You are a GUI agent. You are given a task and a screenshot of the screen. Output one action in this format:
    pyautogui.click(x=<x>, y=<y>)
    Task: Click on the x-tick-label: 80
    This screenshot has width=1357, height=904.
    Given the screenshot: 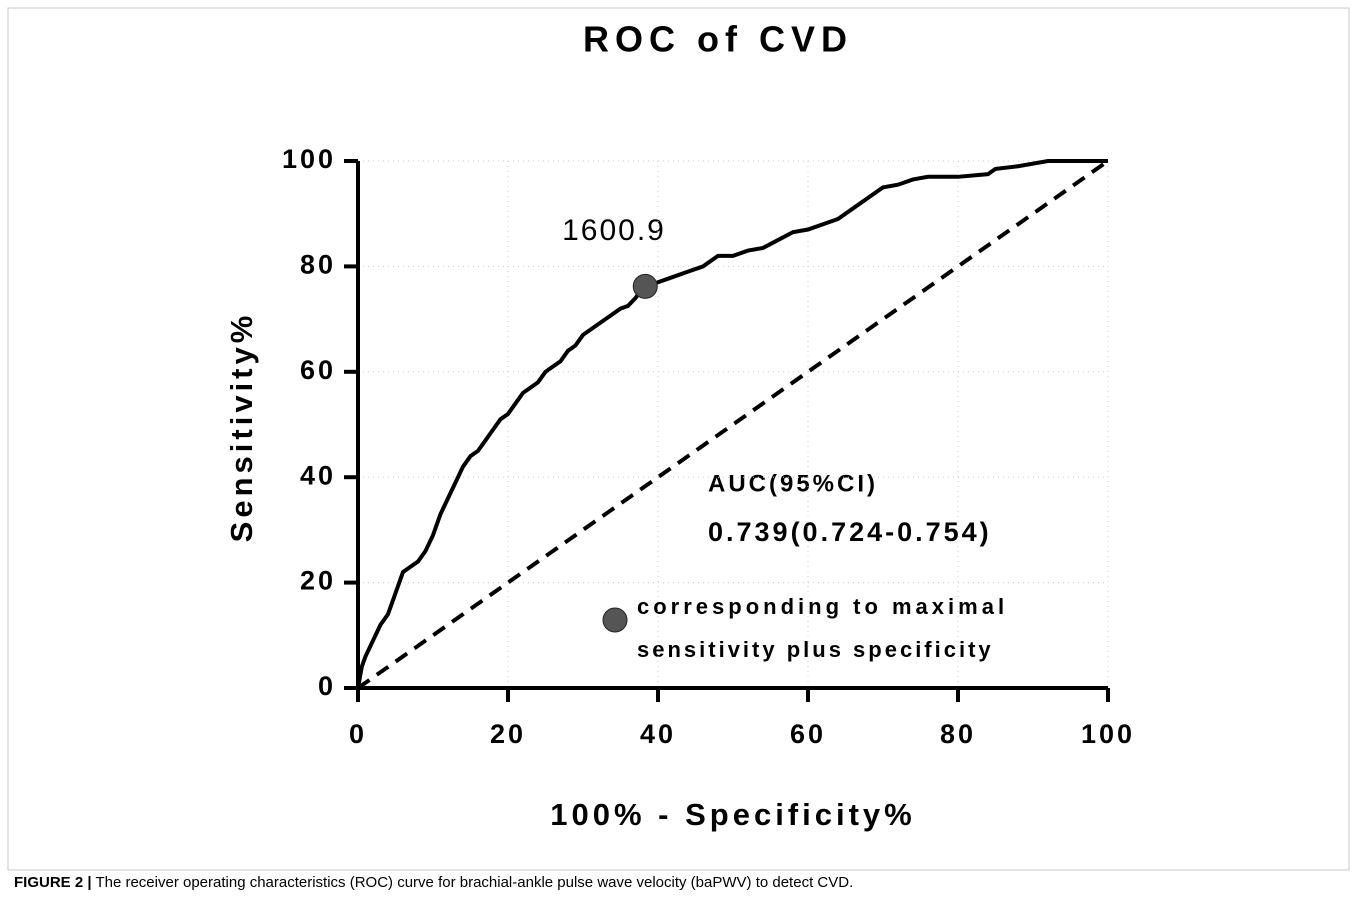 What is the action you would take?
    pyautogui.click(x=958, y=734)
    